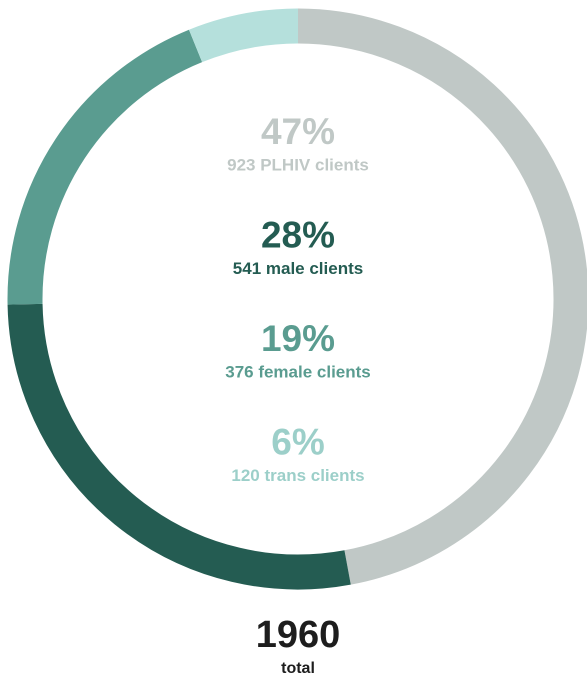 Image resolution: width=587 pixels, height=680 pixels. What do you see at coordinates (298, 338) in the screenshot?
I see `percentage-label: 19%` at bounding box center [298, 338].